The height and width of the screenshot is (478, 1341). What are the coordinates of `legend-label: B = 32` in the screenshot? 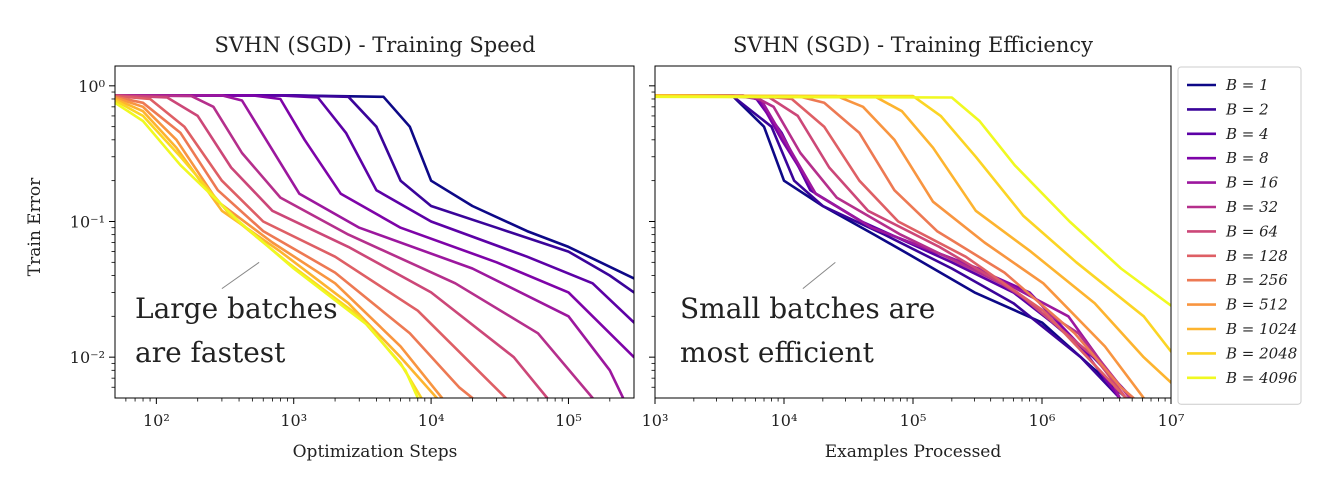 It's located at (1251, 207).